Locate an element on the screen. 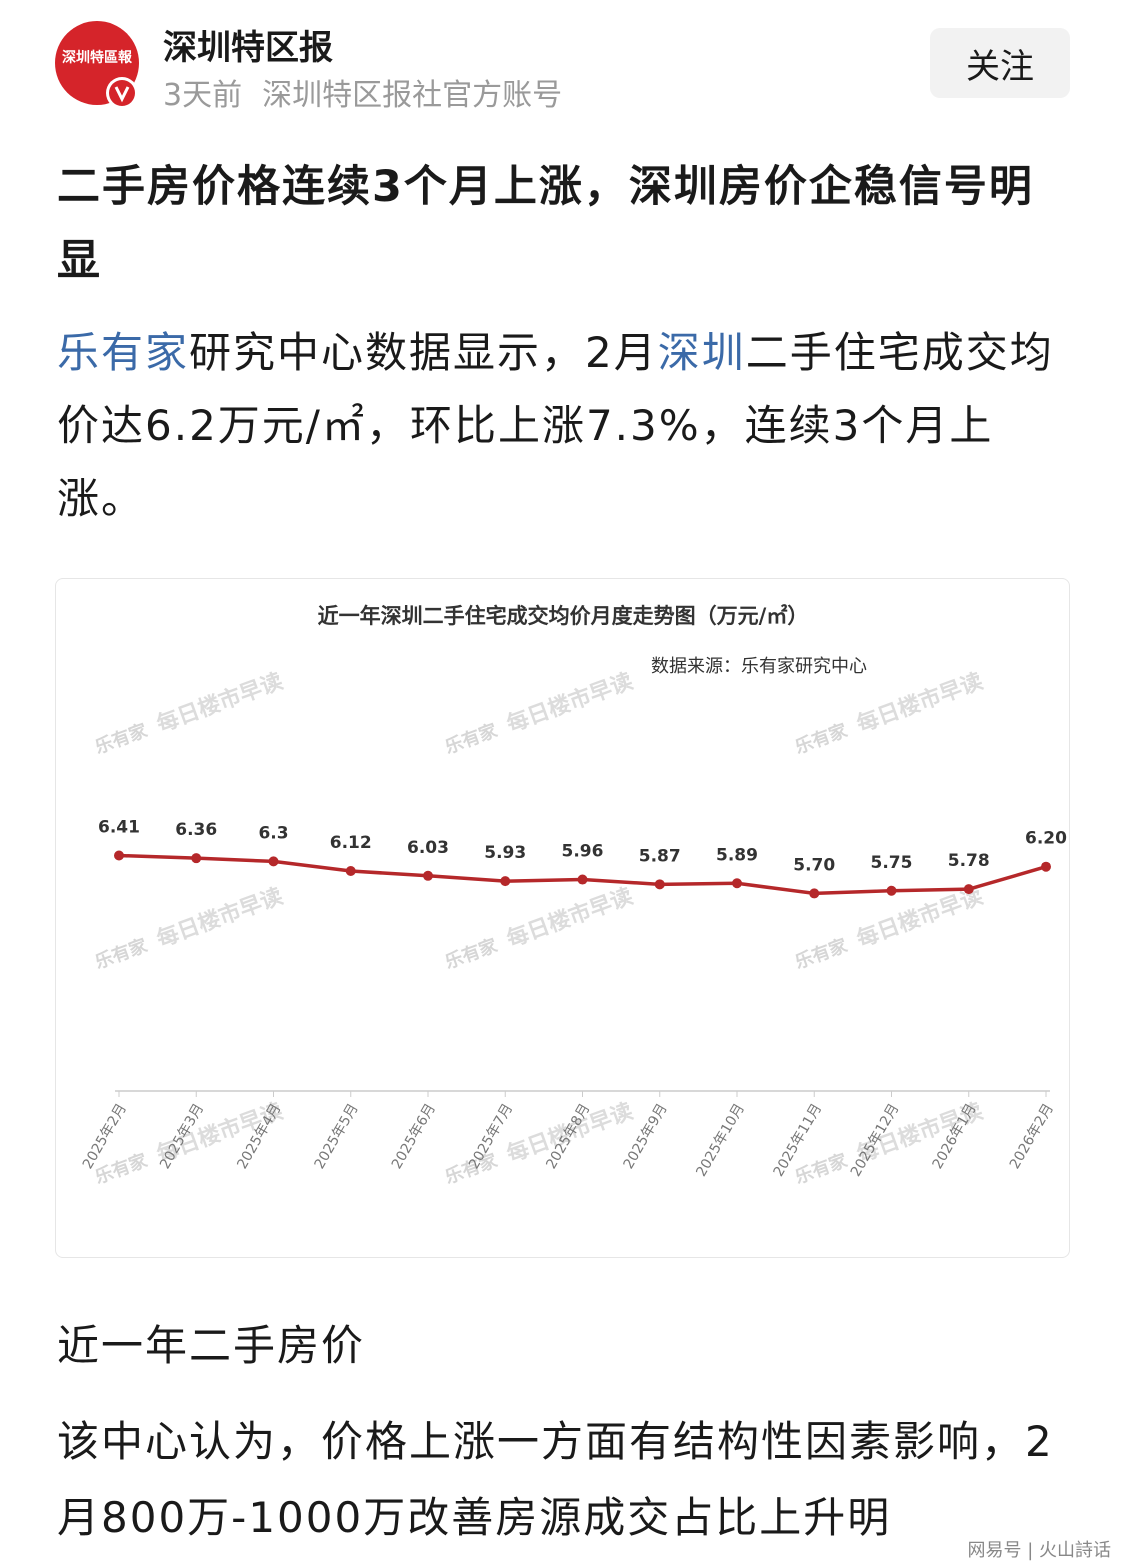  article-title: 二手房价格连续3个月上涨，深圳房价企稳信号明显 is located at coordinates (545, 224).